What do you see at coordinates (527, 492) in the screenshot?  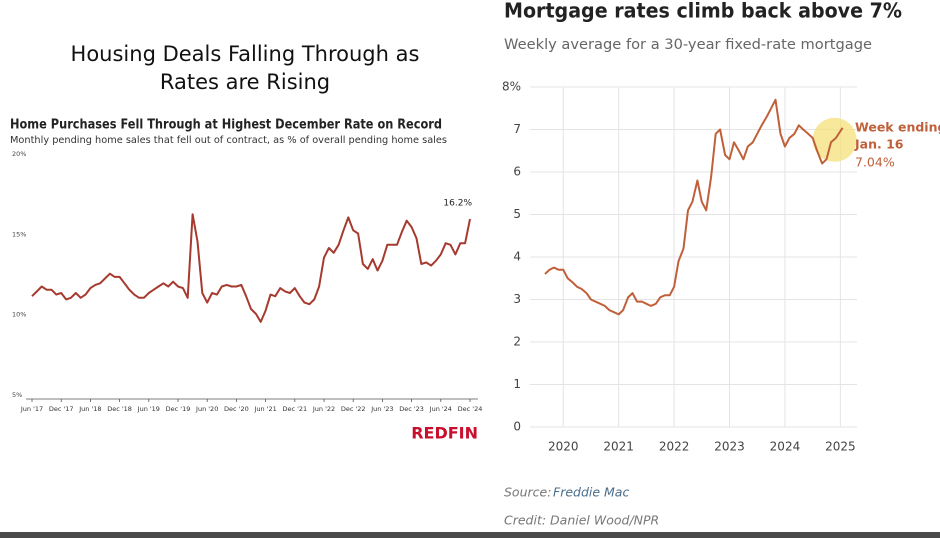 I see `source-label: Source:` at bounding box center [527, 492].